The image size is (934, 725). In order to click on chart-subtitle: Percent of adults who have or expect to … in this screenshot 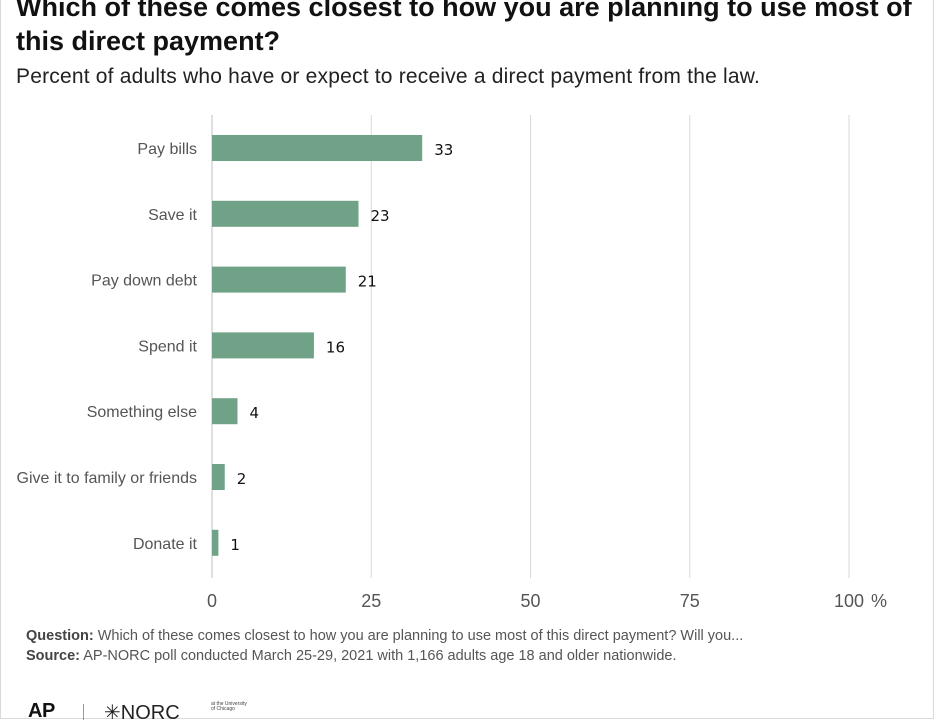, I will do `click(388, 76)`.